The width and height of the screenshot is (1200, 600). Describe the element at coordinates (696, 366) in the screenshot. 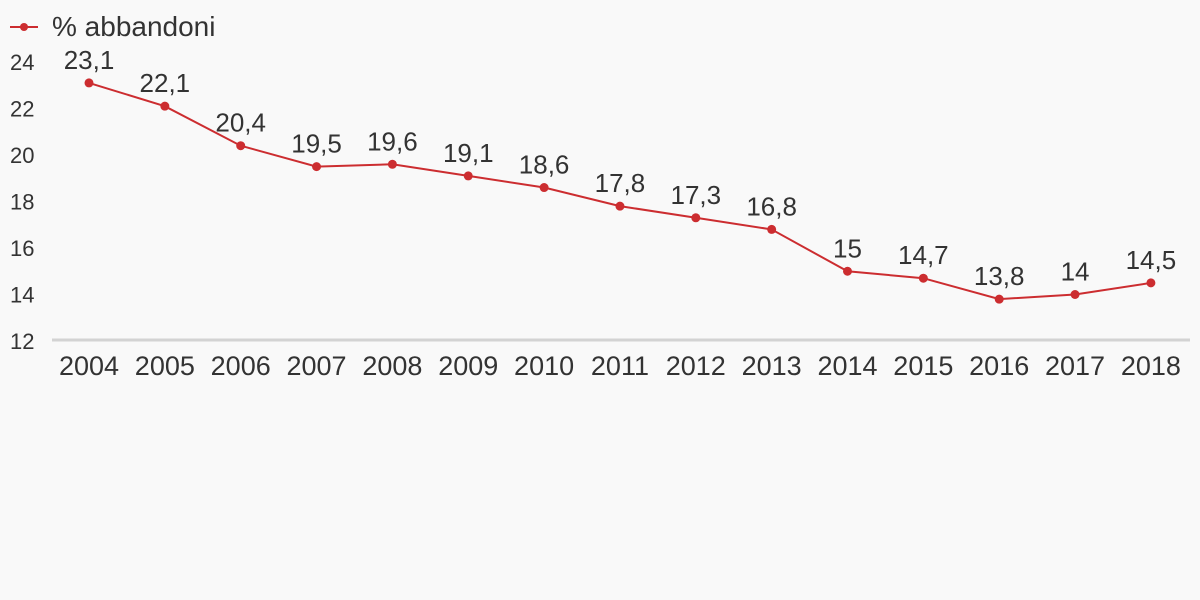

I see `x-tick-label: 2012` at that location.